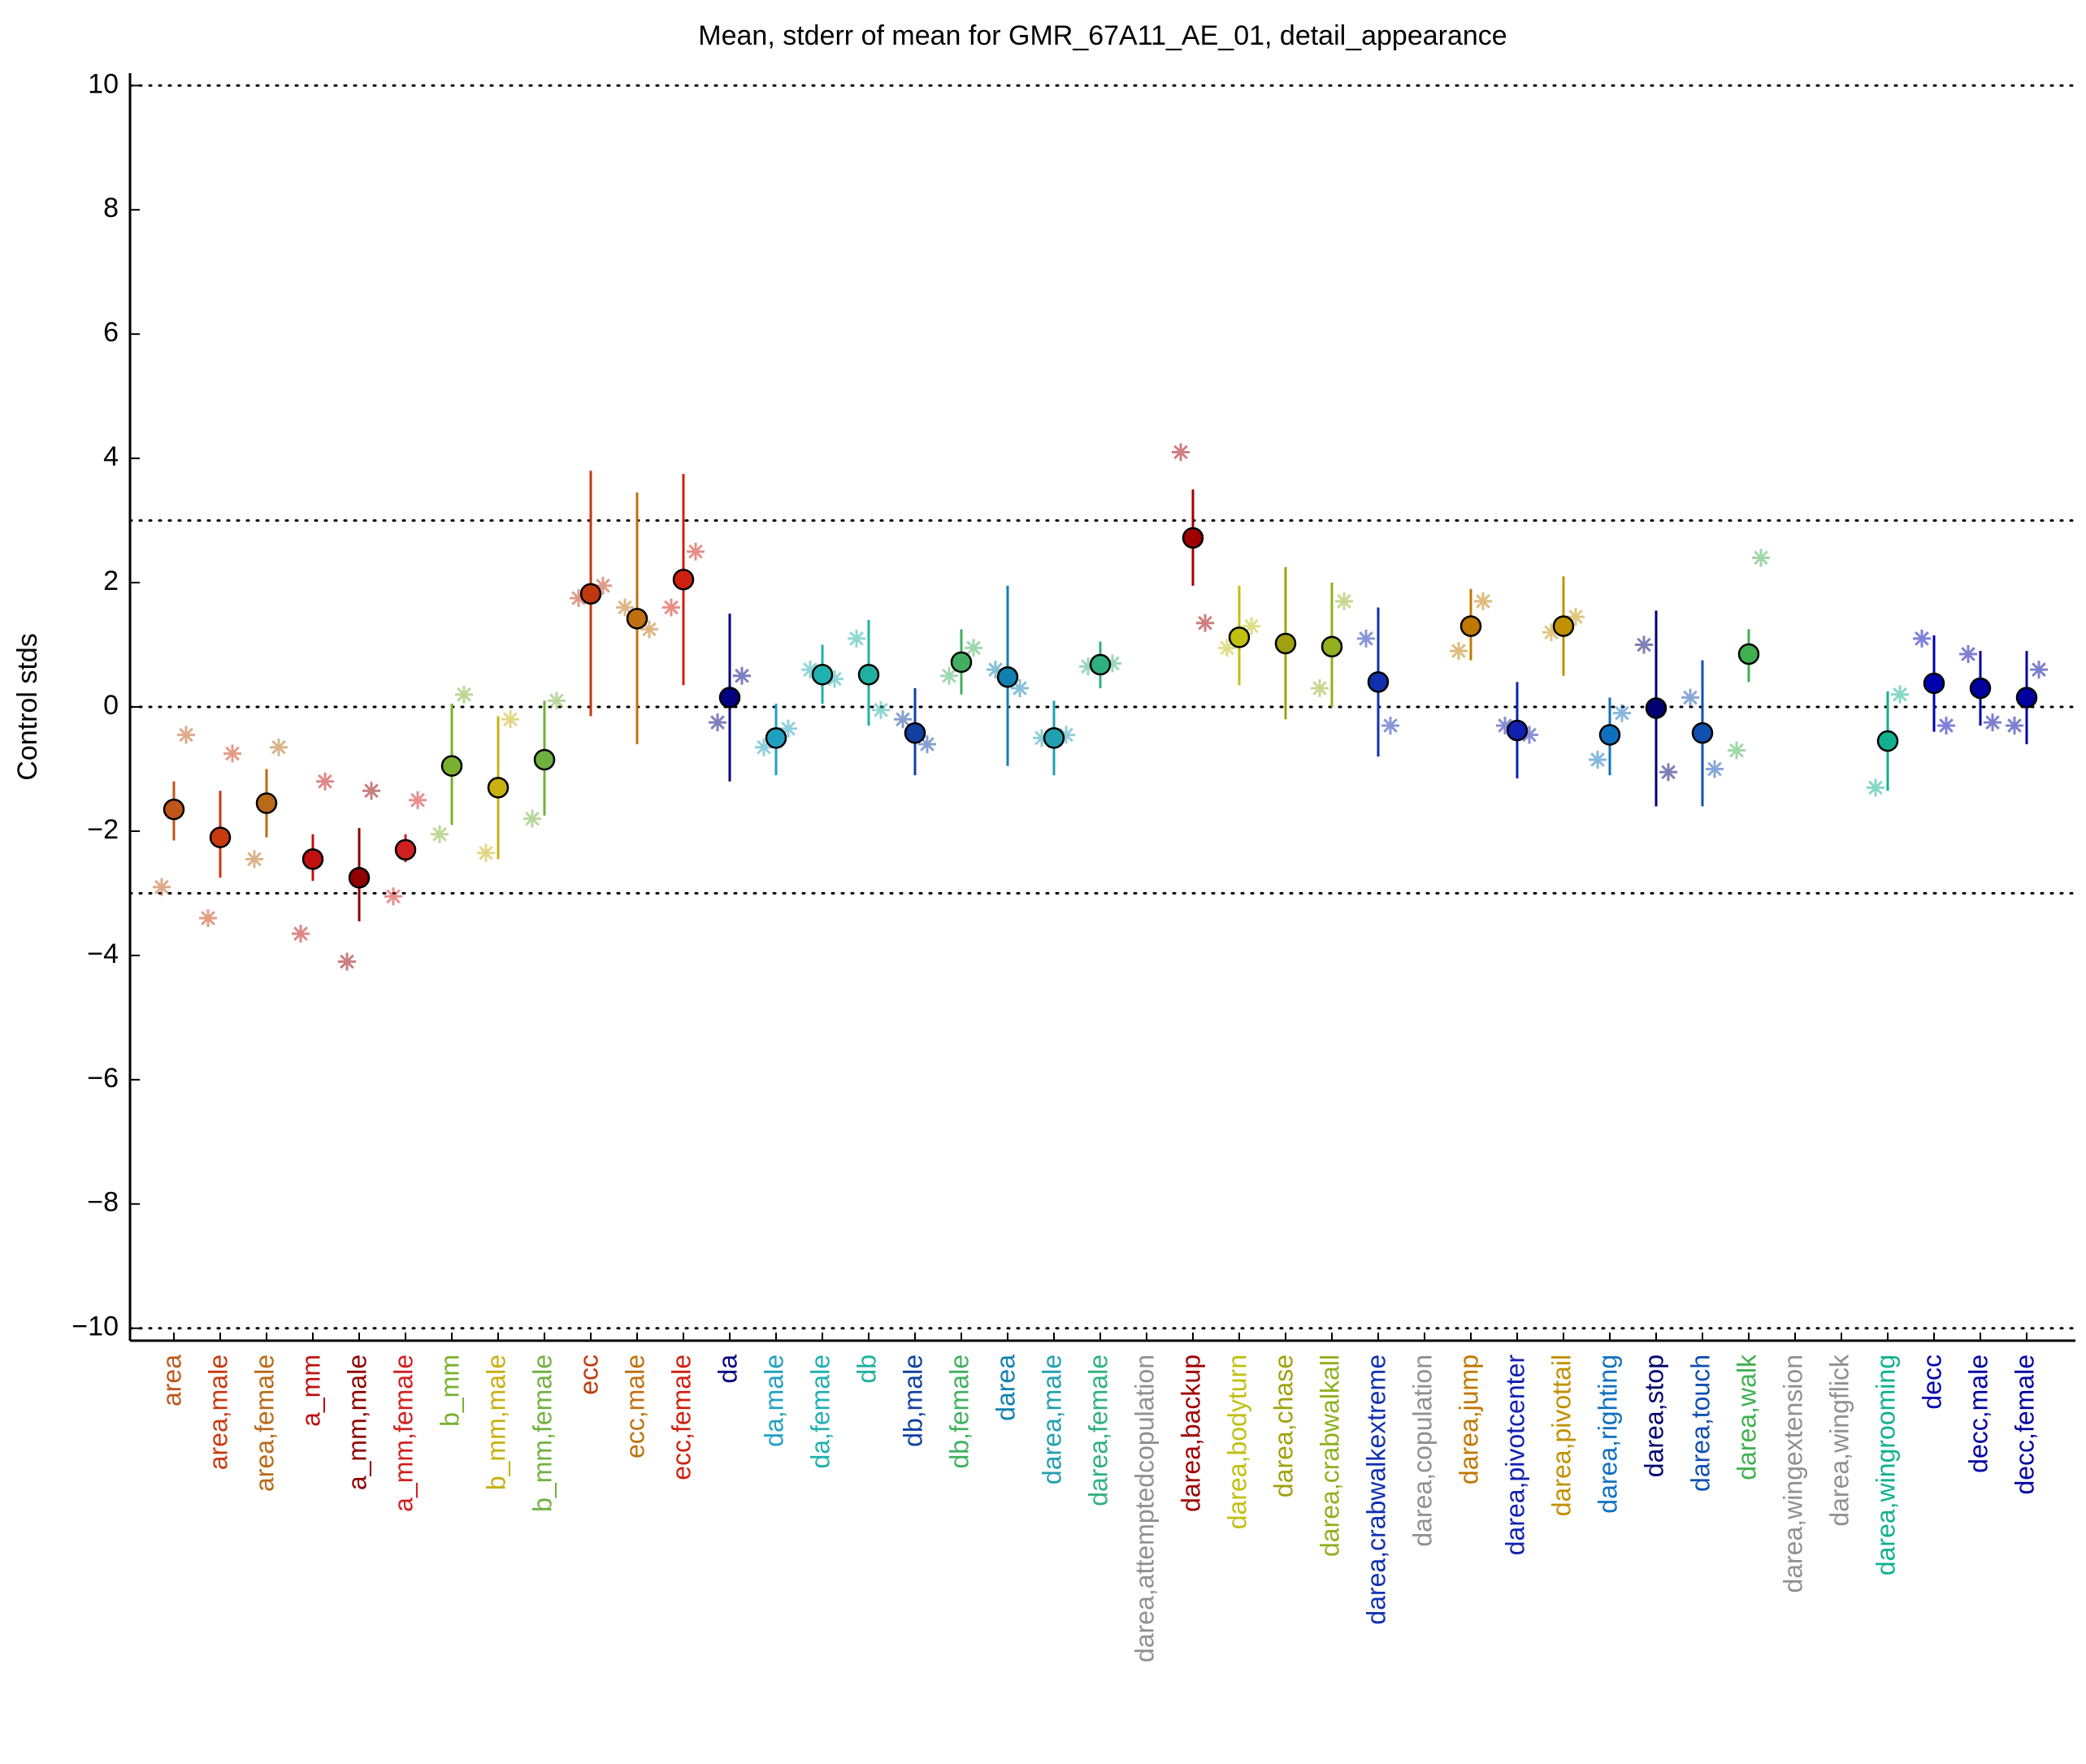  Describe the element at coordinates (111, 581) in the screenshot. I see `y-tick-label: 2` at that location.